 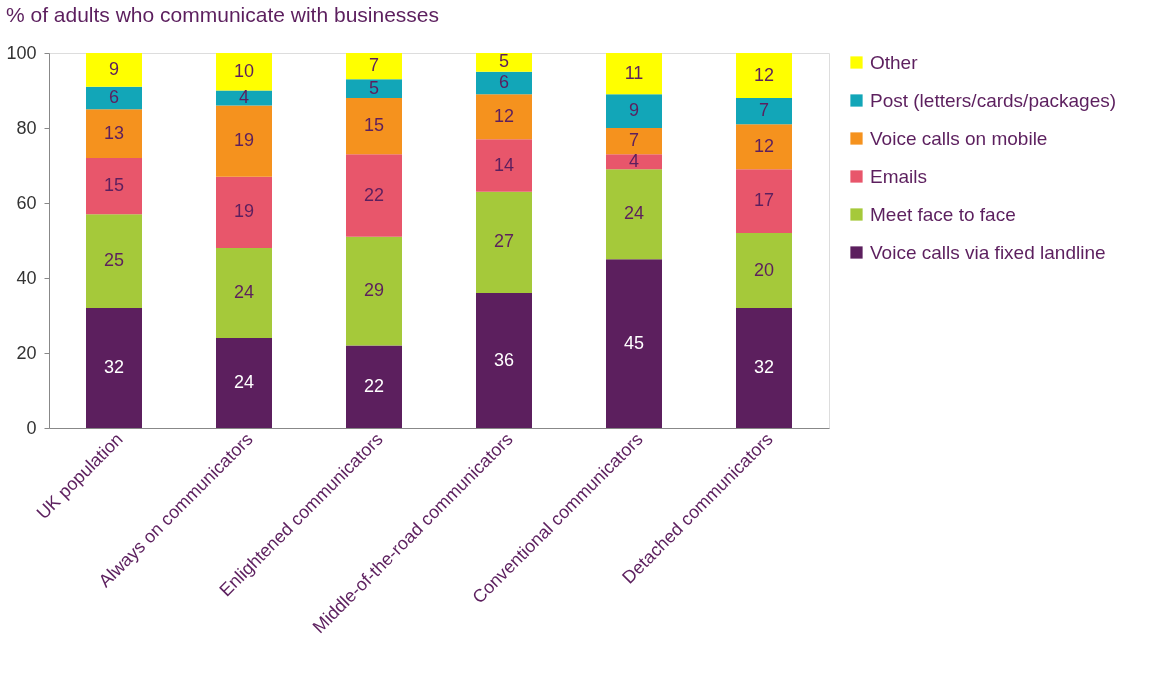 I want to click on data-label: 11, so click(x=634, y=72).